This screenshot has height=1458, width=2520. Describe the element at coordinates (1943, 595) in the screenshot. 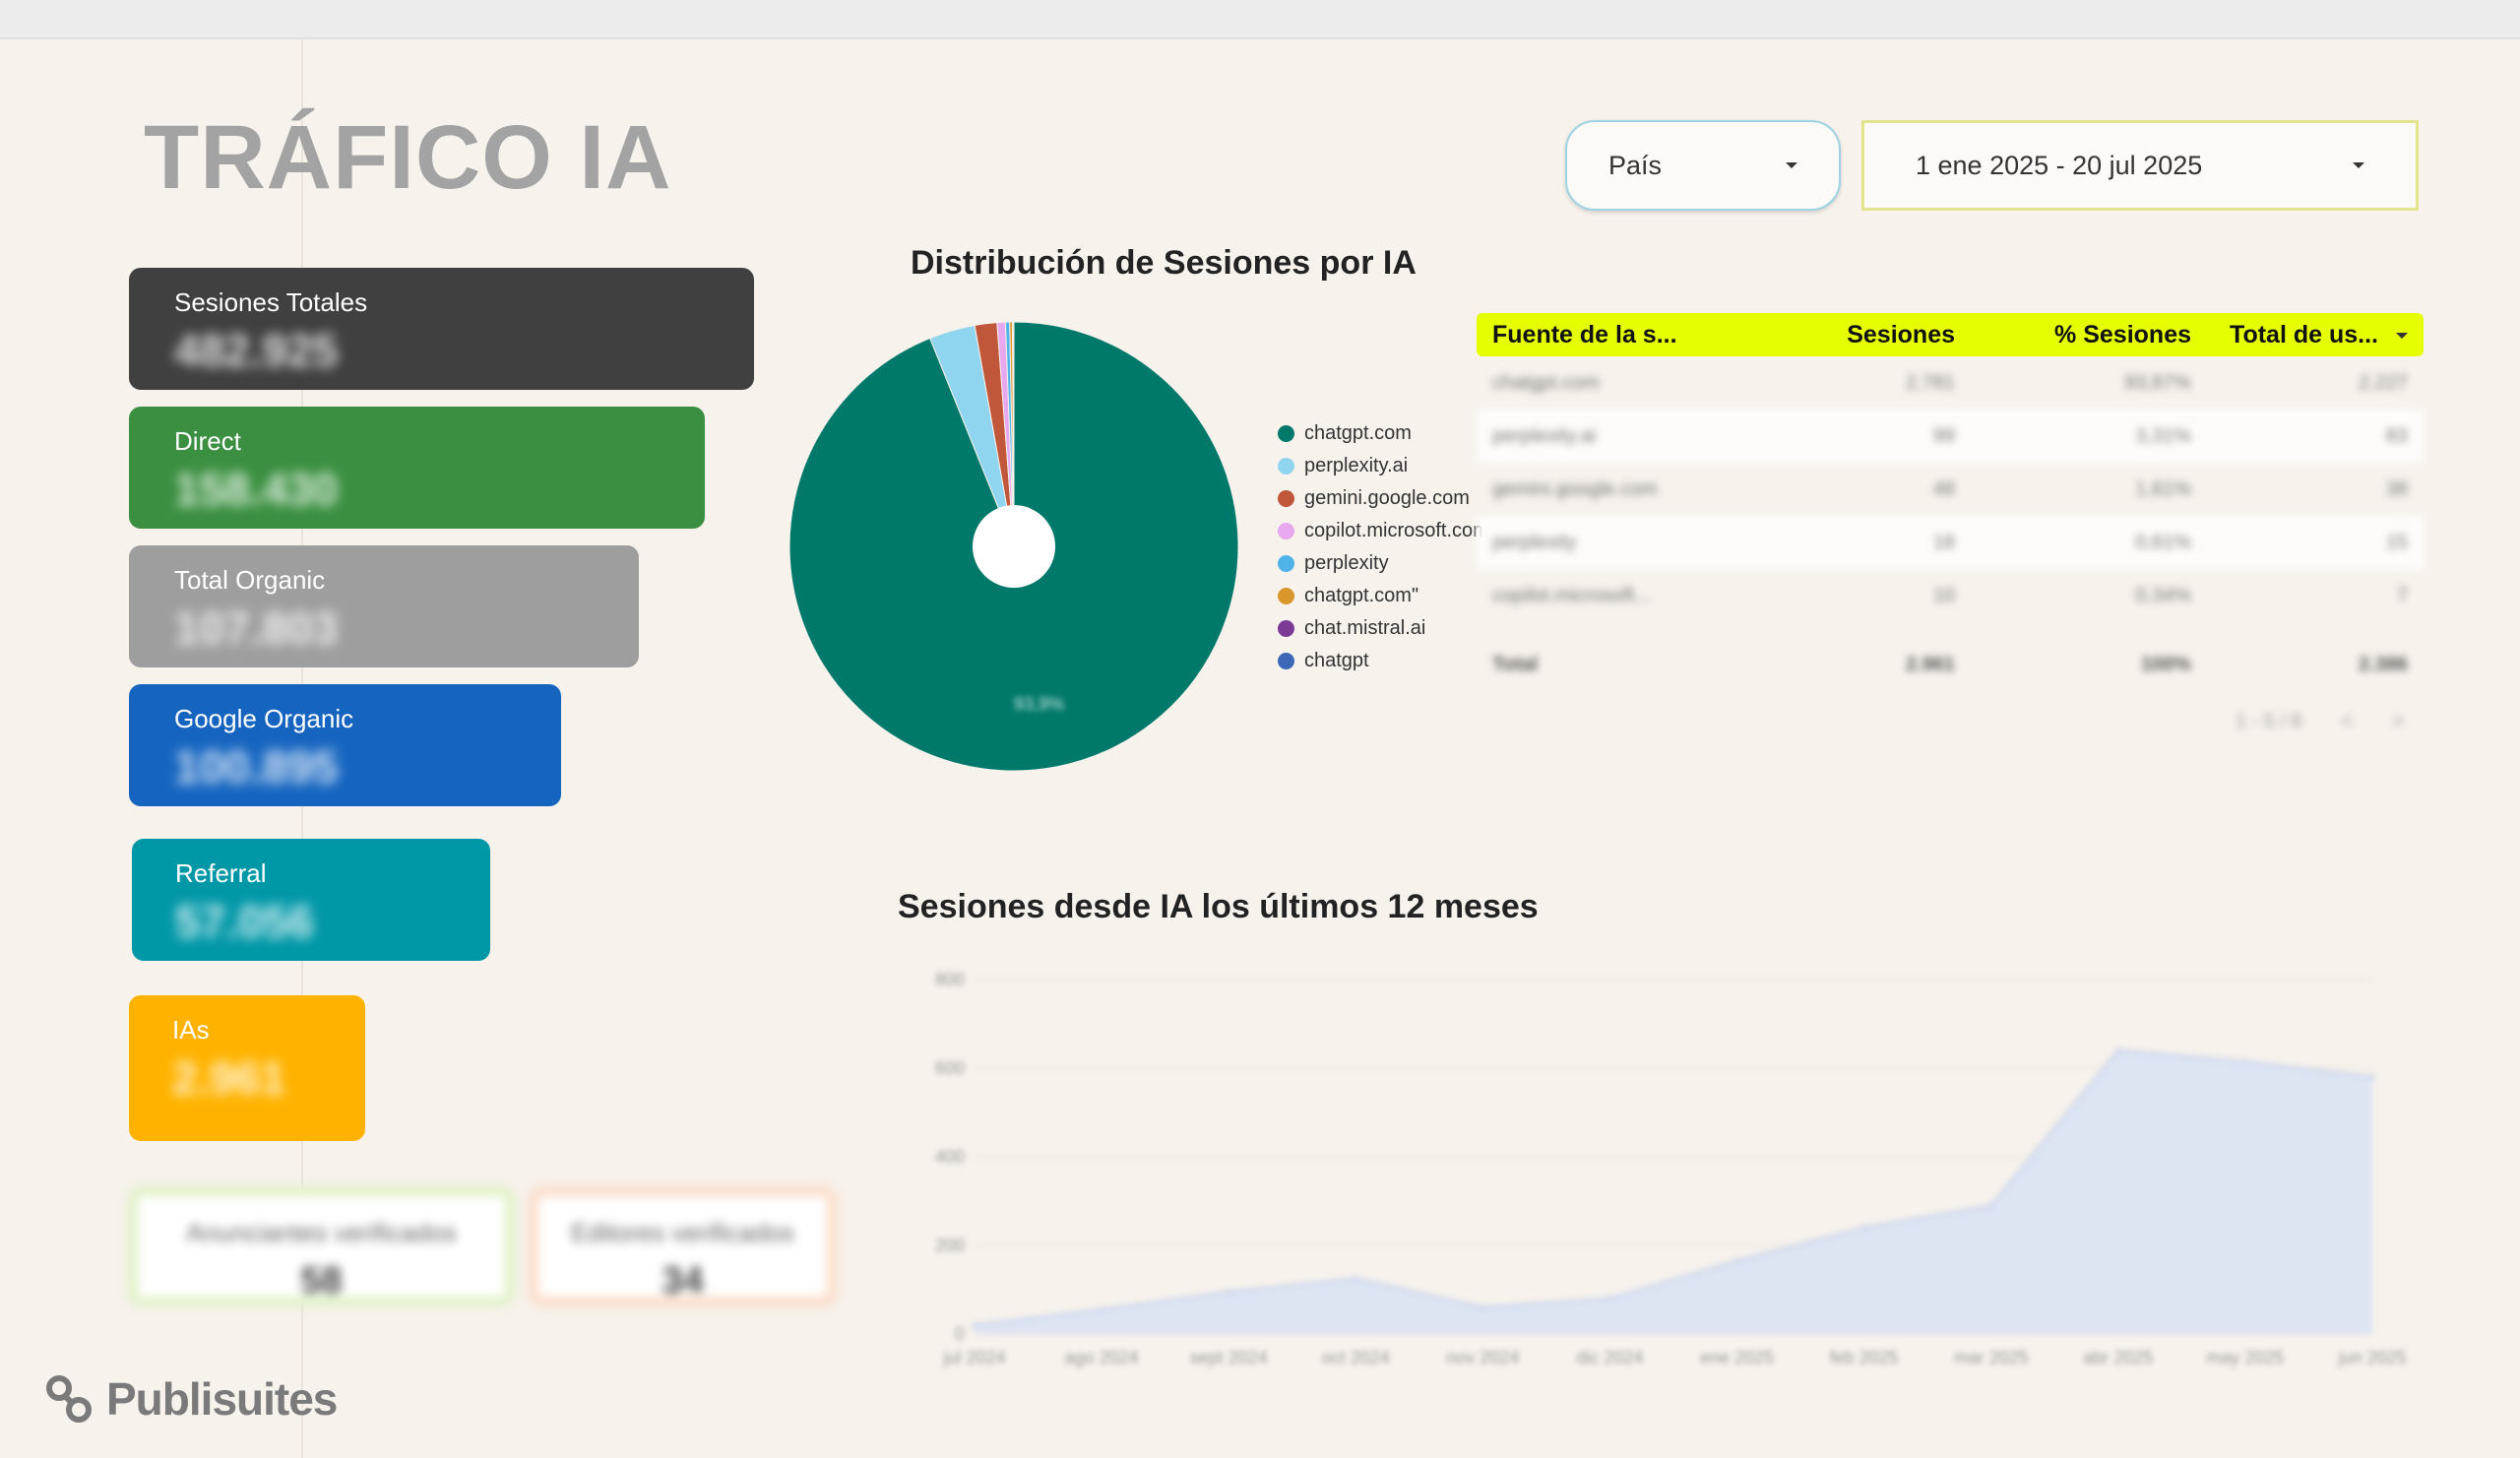

I see `table-cell: 10` at that location.